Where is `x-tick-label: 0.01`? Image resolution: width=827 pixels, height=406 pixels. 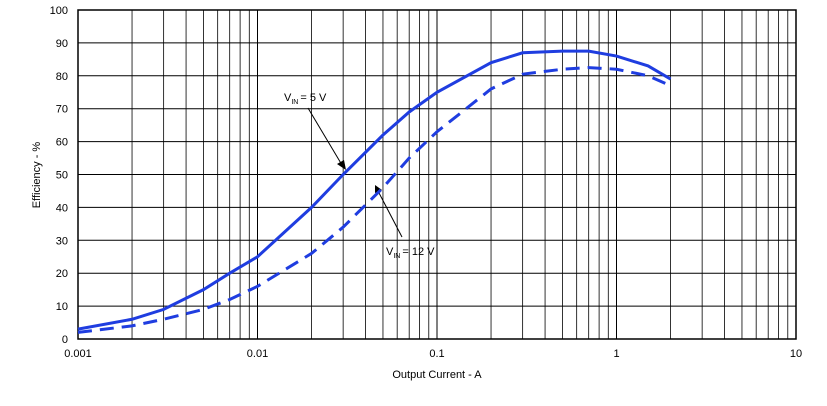
x-tick-label: 0.01 is located at coordinates (257, 354).